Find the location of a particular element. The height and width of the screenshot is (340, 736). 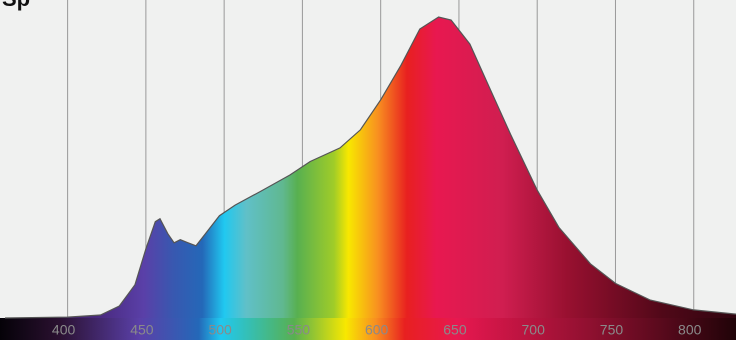

x-tick-label: 450 is located at coordinates (142, 330).